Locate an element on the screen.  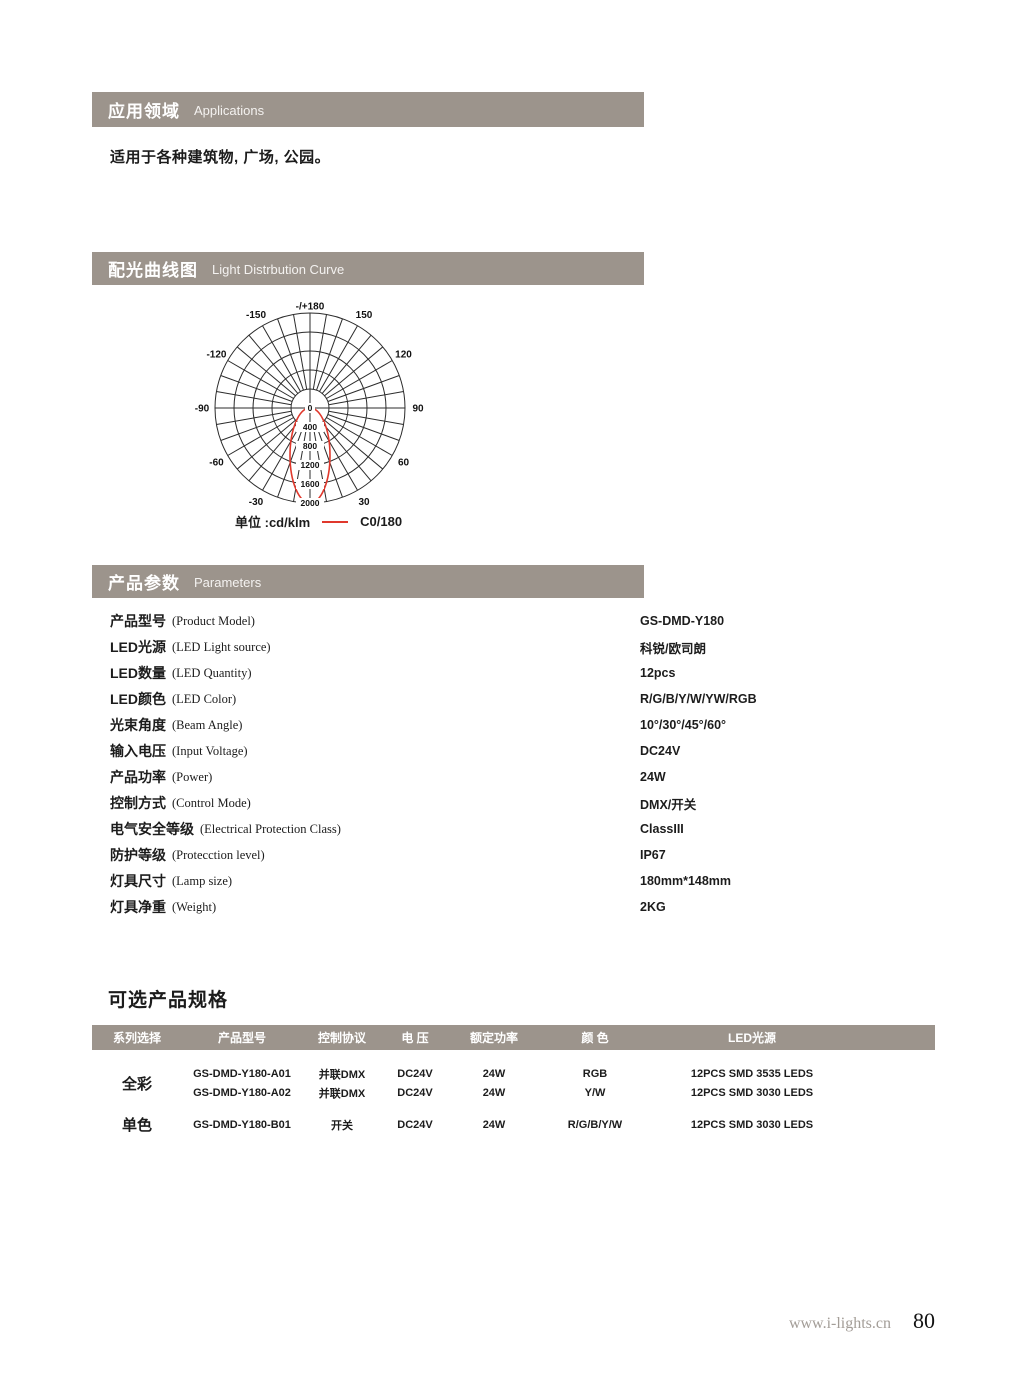
parameter-label-cn: 产品型号 is located at coordinates (138, 621).